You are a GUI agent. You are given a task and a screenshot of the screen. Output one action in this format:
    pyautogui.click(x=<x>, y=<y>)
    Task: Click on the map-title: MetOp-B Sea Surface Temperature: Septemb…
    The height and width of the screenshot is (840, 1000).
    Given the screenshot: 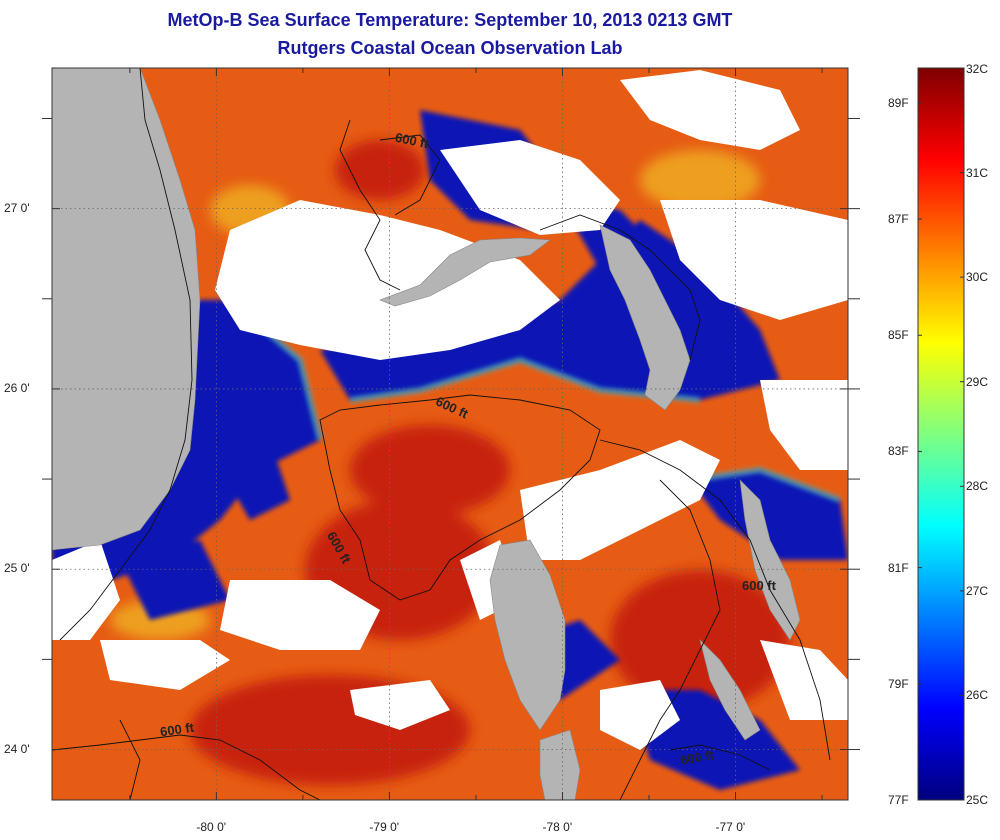 What is the action you would take?
    pyautogui.click(x=450, y=20)
    